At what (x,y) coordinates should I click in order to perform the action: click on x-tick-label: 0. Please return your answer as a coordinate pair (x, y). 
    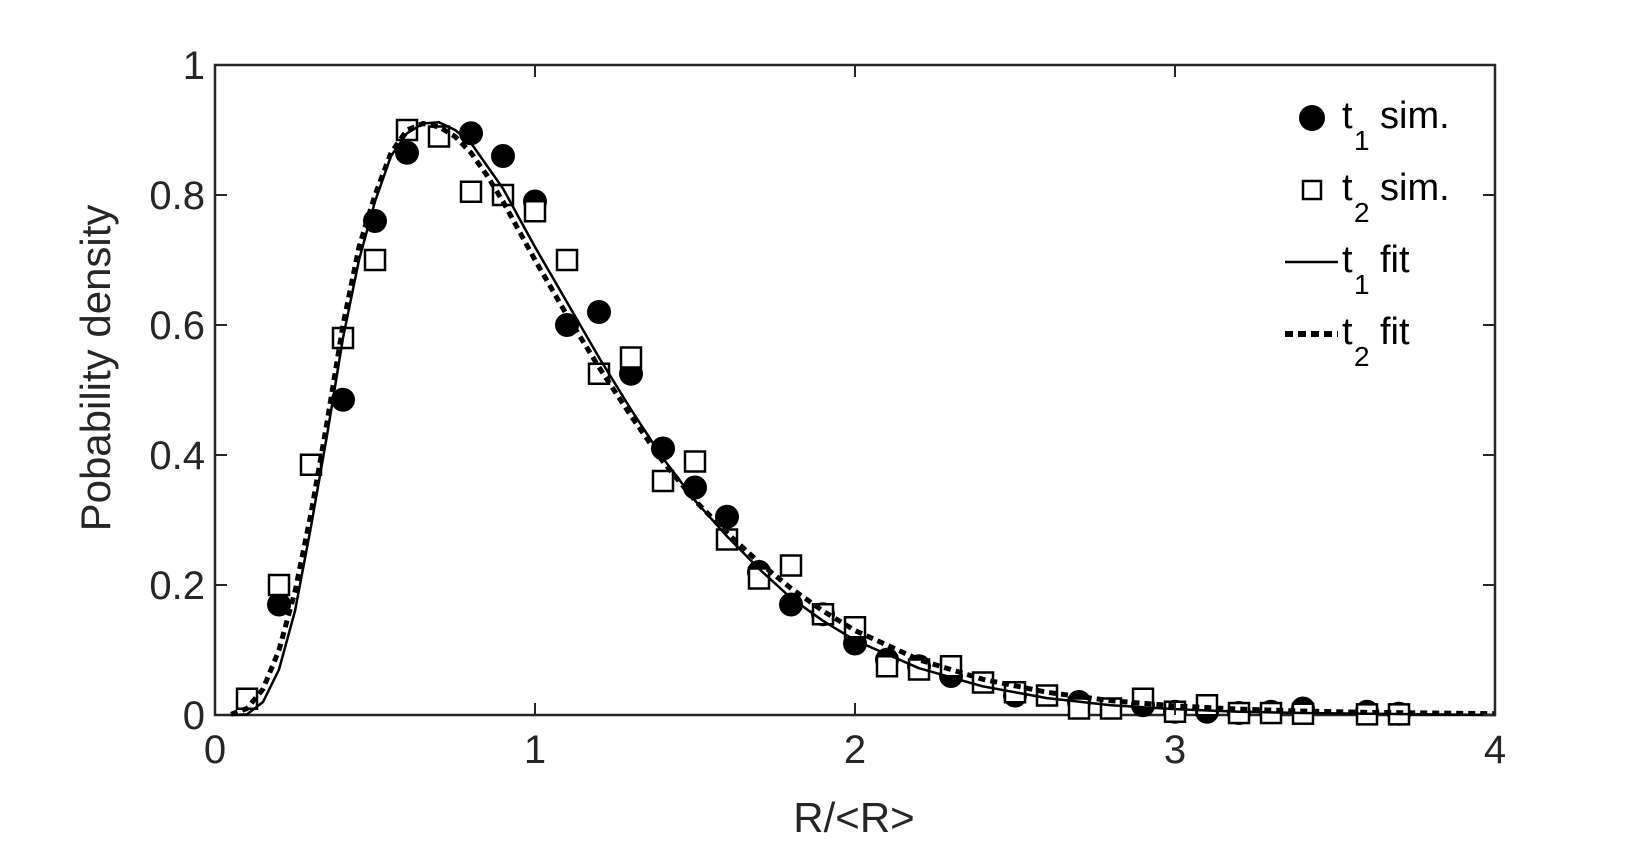
    Looking at the image, I should click on (215, 750).